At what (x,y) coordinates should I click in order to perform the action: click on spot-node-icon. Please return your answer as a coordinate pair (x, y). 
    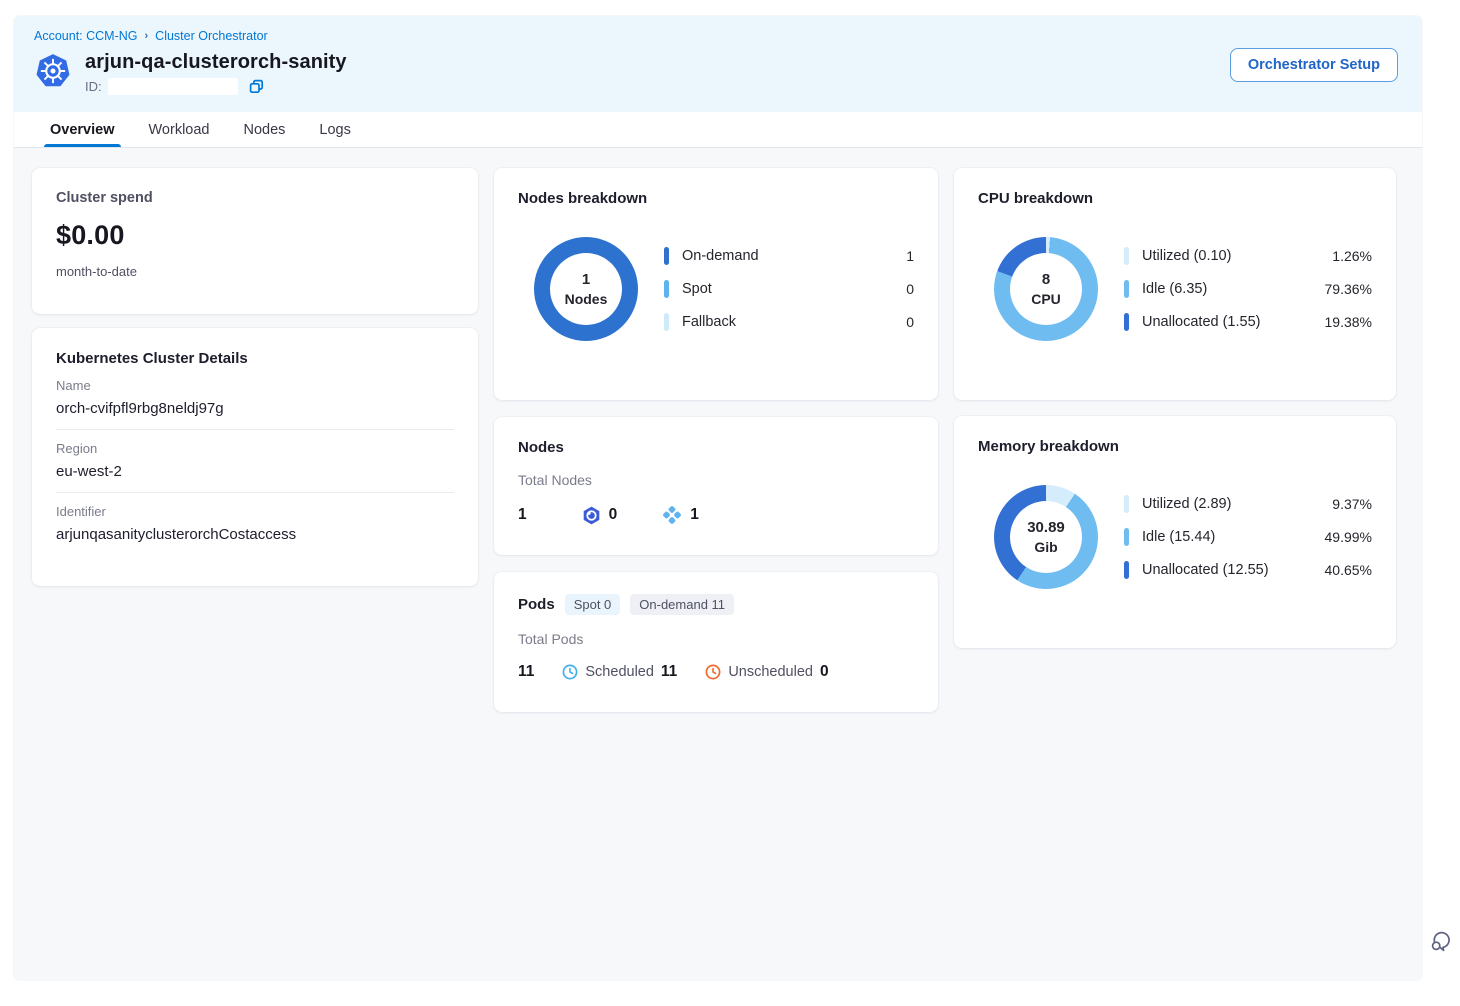
    Looking at the image, I should click on (591, 515).